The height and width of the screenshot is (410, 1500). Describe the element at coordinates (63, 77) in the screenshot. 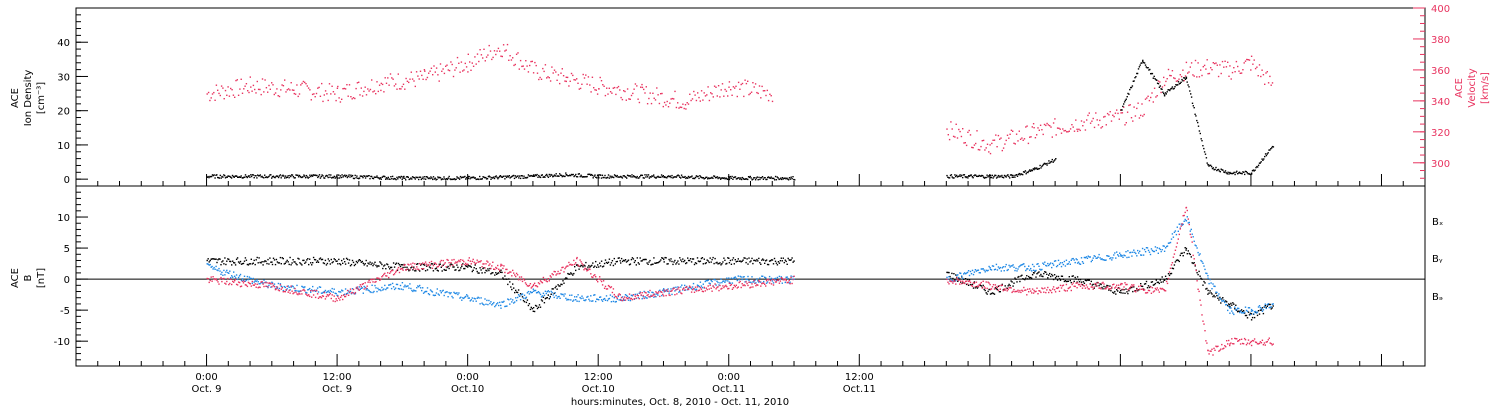

I see `density-tick-label: 30` at that location.